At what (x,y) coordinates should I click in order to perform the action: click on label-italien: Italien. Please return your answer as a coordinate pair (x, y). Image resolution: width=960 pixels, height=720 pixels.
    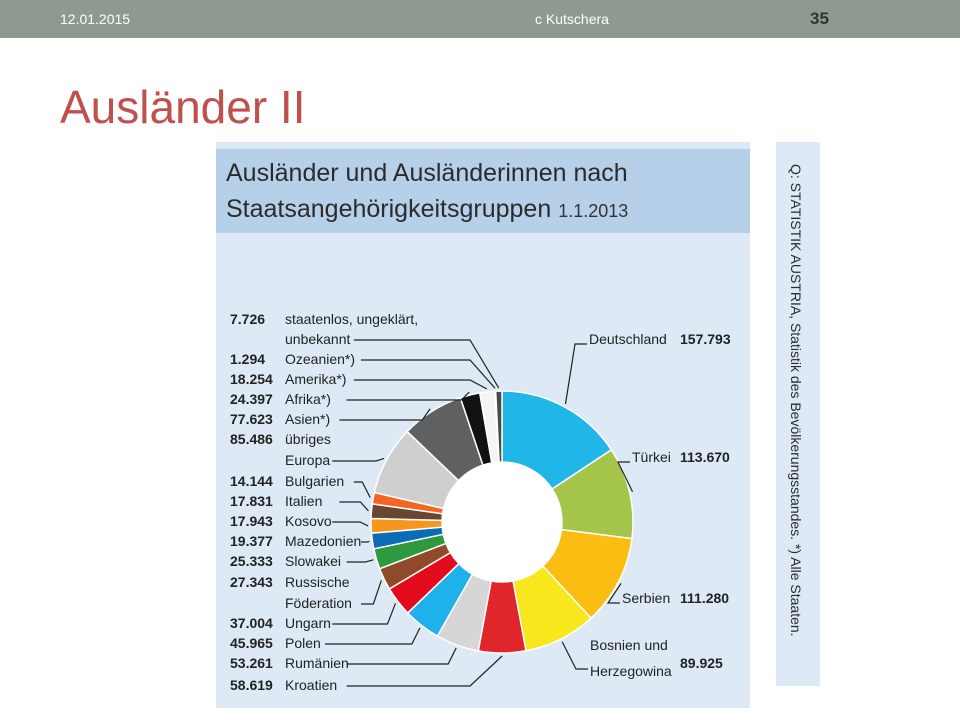
    Looking at the image, I should click on (303, 501).